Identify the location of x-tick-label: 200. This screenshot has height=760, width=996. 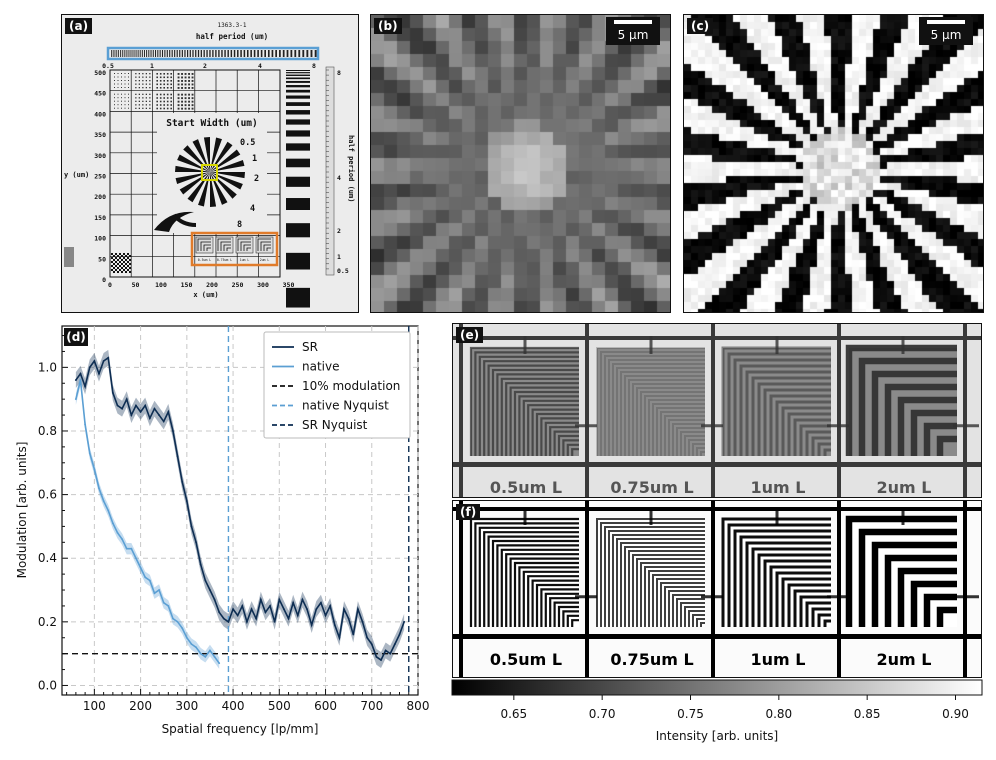
(140, 706).